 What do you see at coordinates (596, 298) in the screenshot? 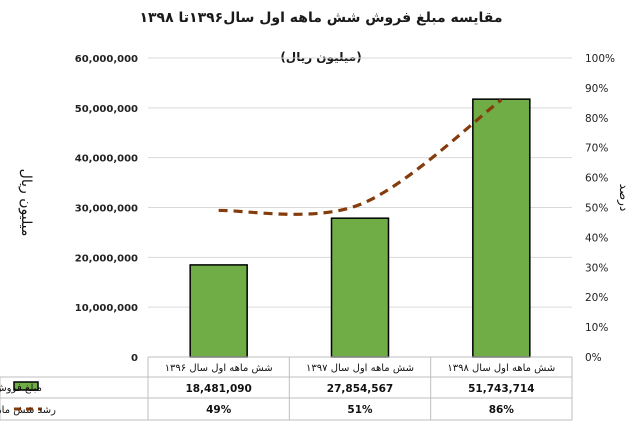
I see `y2-tick-label: 20%` at bounding box center [596, 298].